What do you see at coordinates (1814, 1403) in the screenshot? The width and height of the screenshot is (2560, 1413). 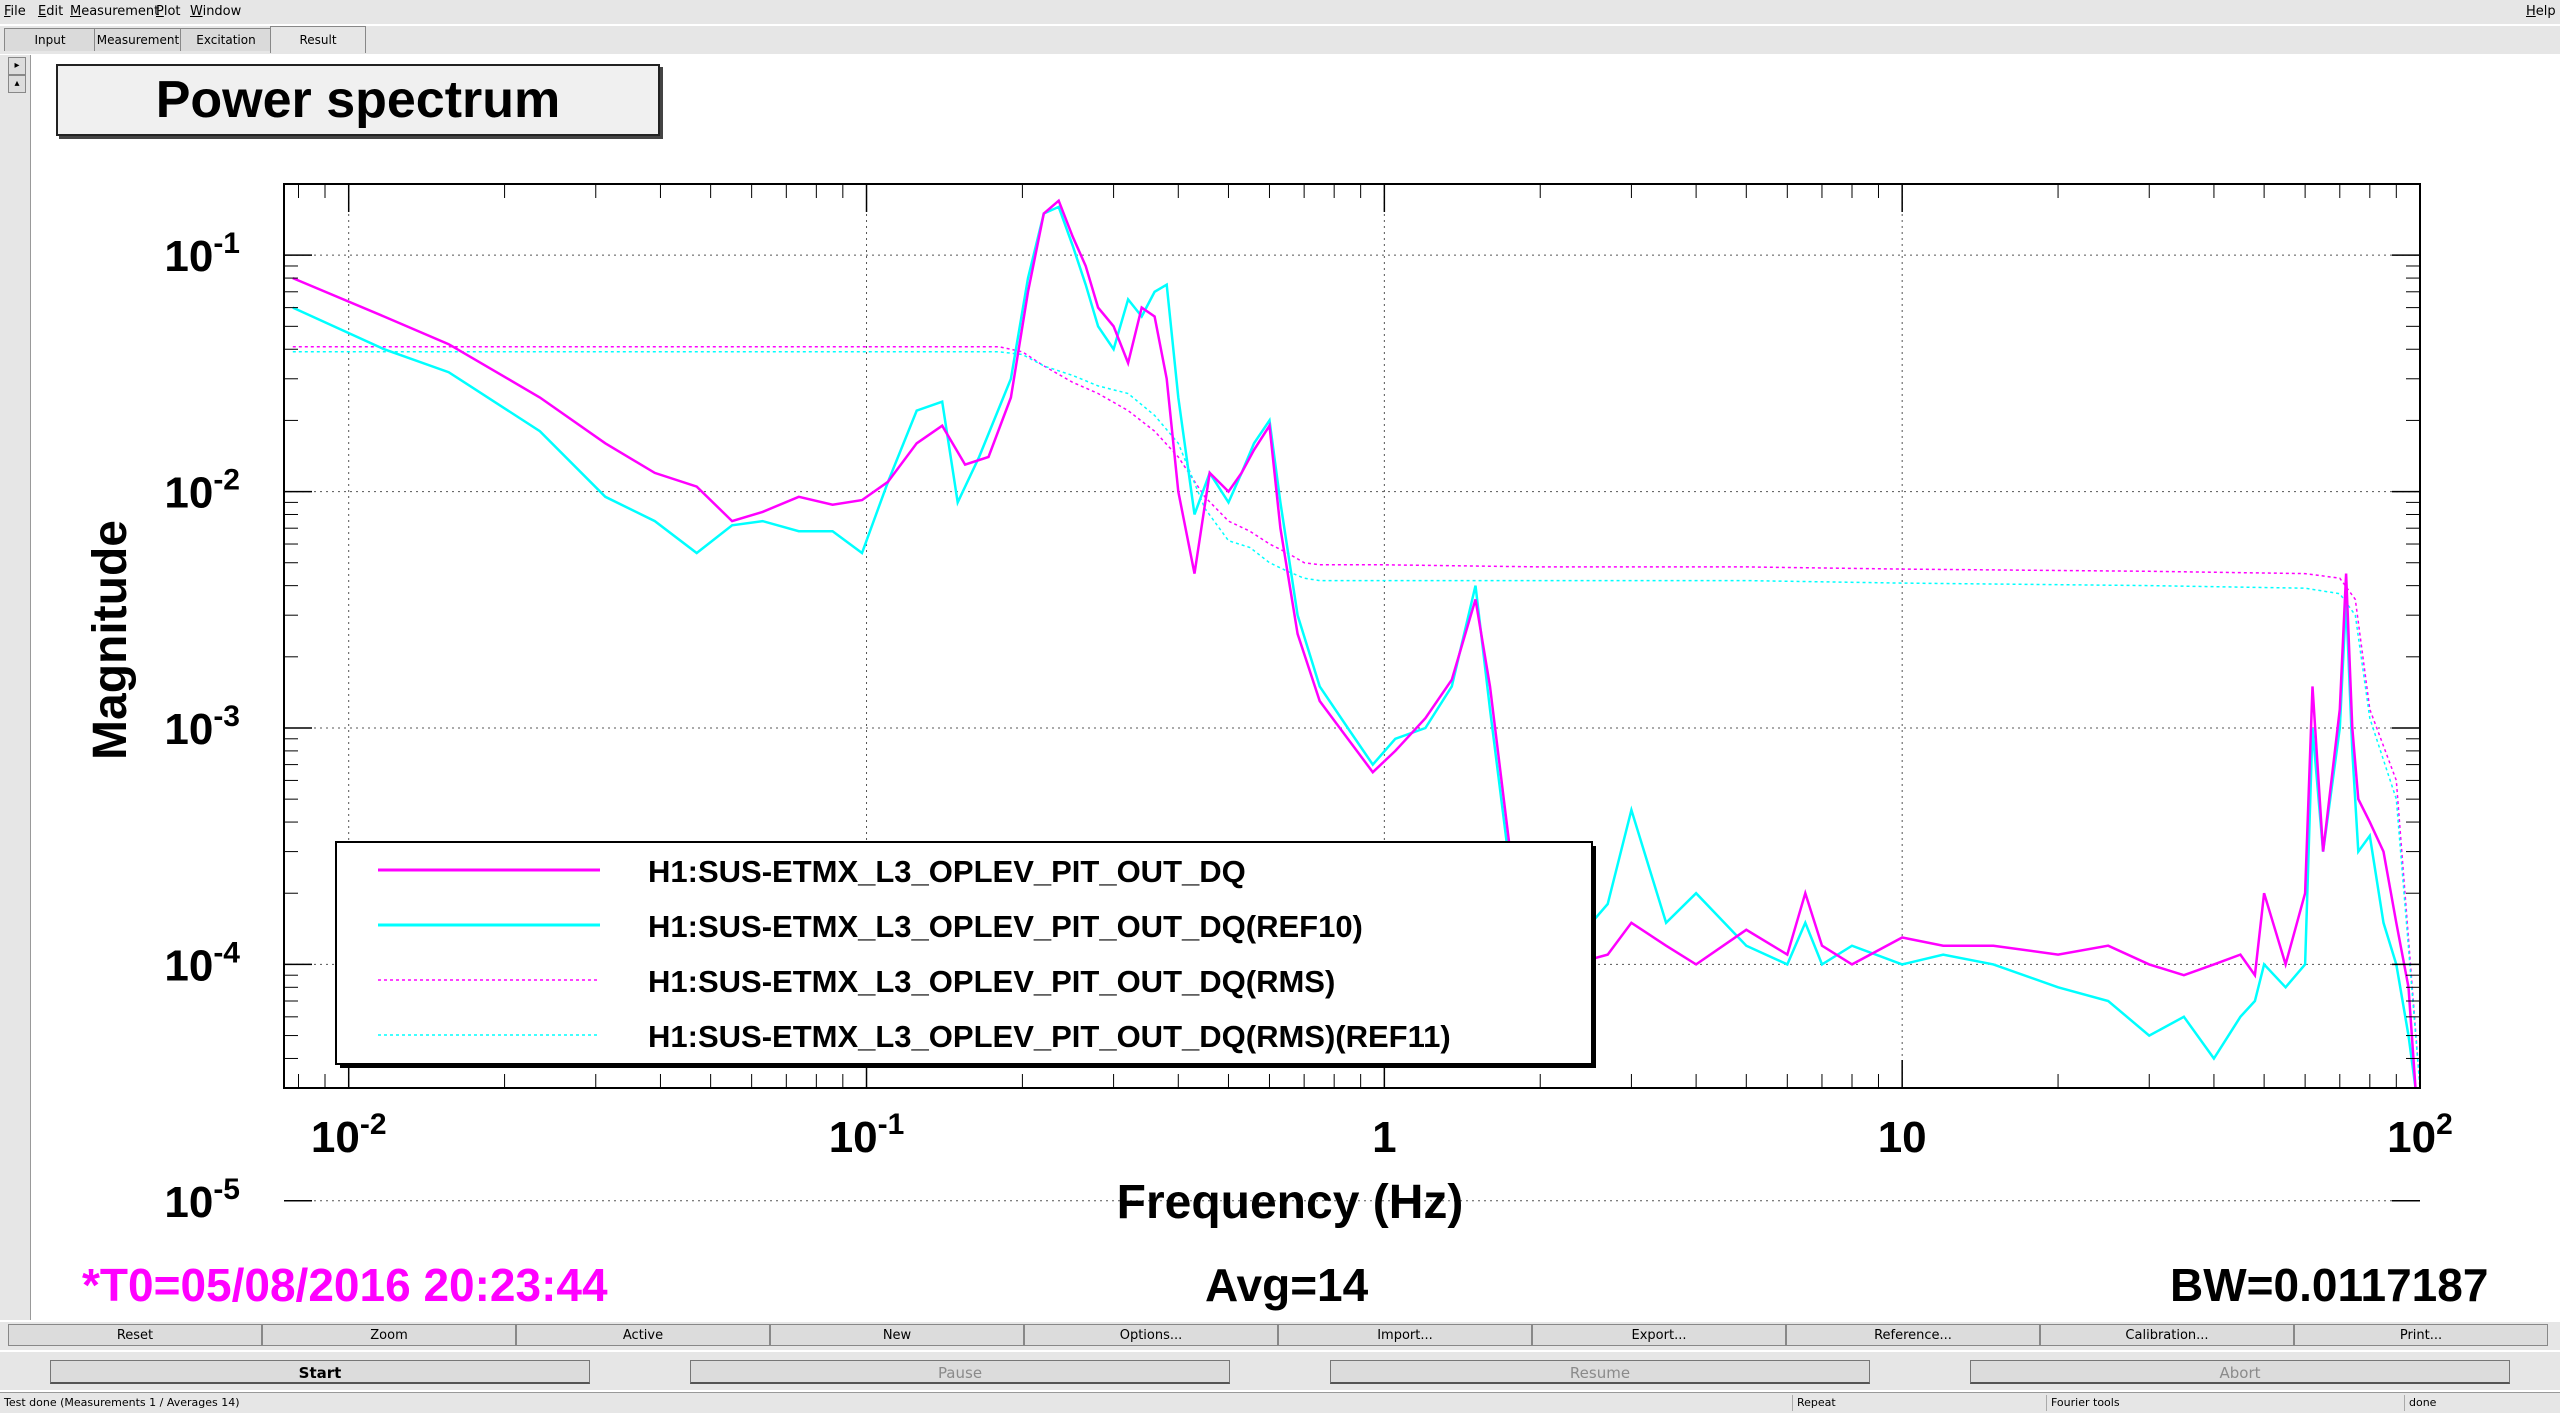 I see `status-repeat: Repeat` at bounding box center [1814, 1403].